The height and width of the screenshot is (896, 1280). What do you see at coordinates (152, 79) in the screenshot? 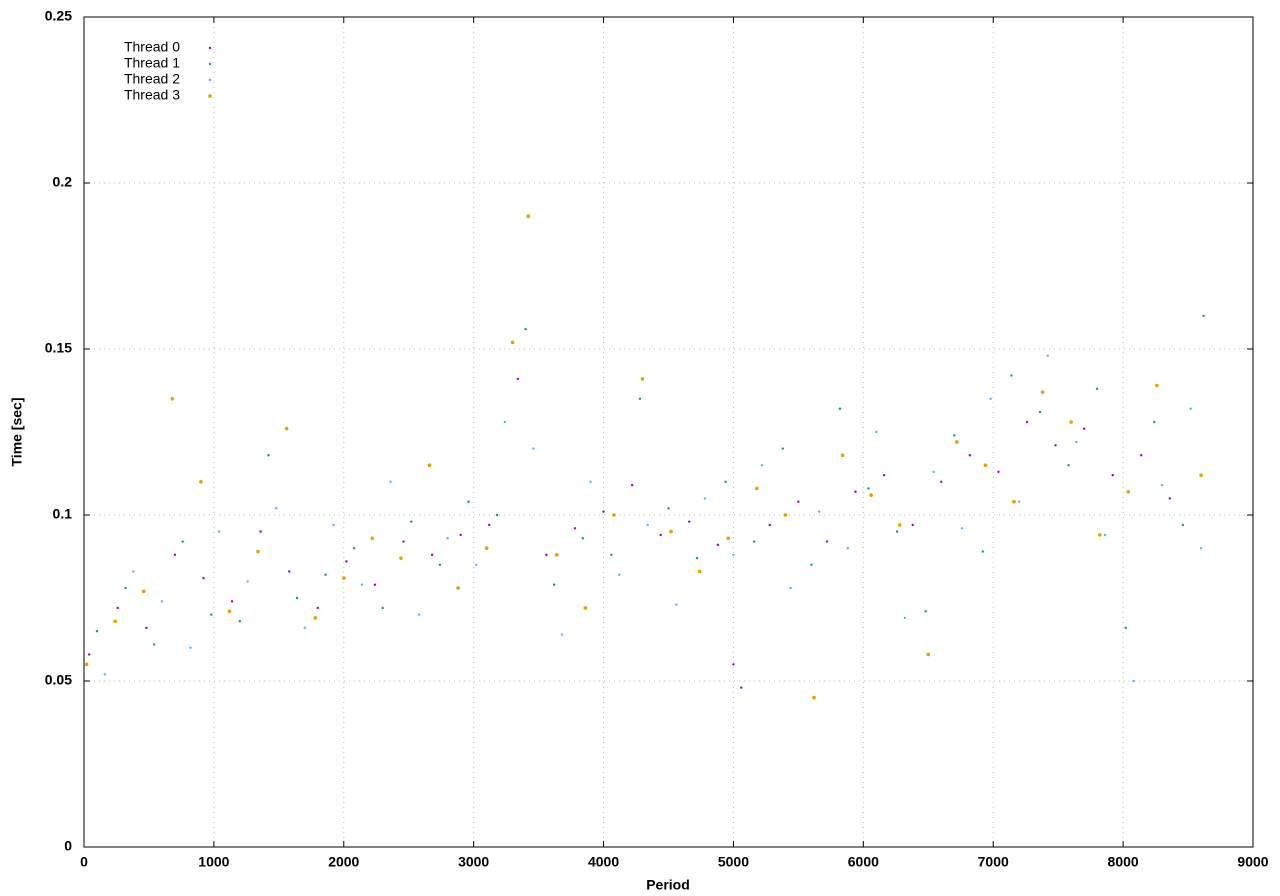
I see `legend-label: Thread 2` at bounding box center [152, 79].